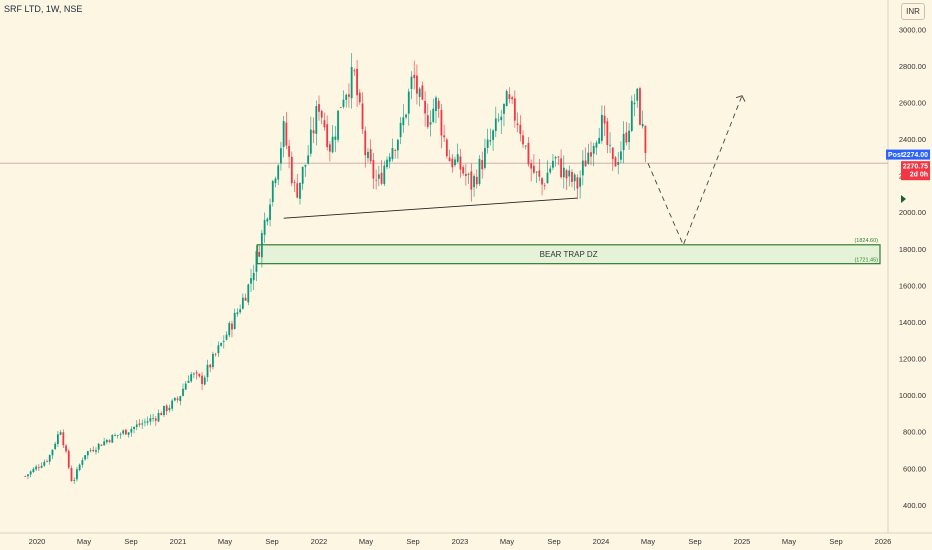 Image resolution: width=932 pixels, height=550 pixels. Describe the element at coordinates (601, 541) in the screenshot. I see `x-tick-label: 2024` at that location.